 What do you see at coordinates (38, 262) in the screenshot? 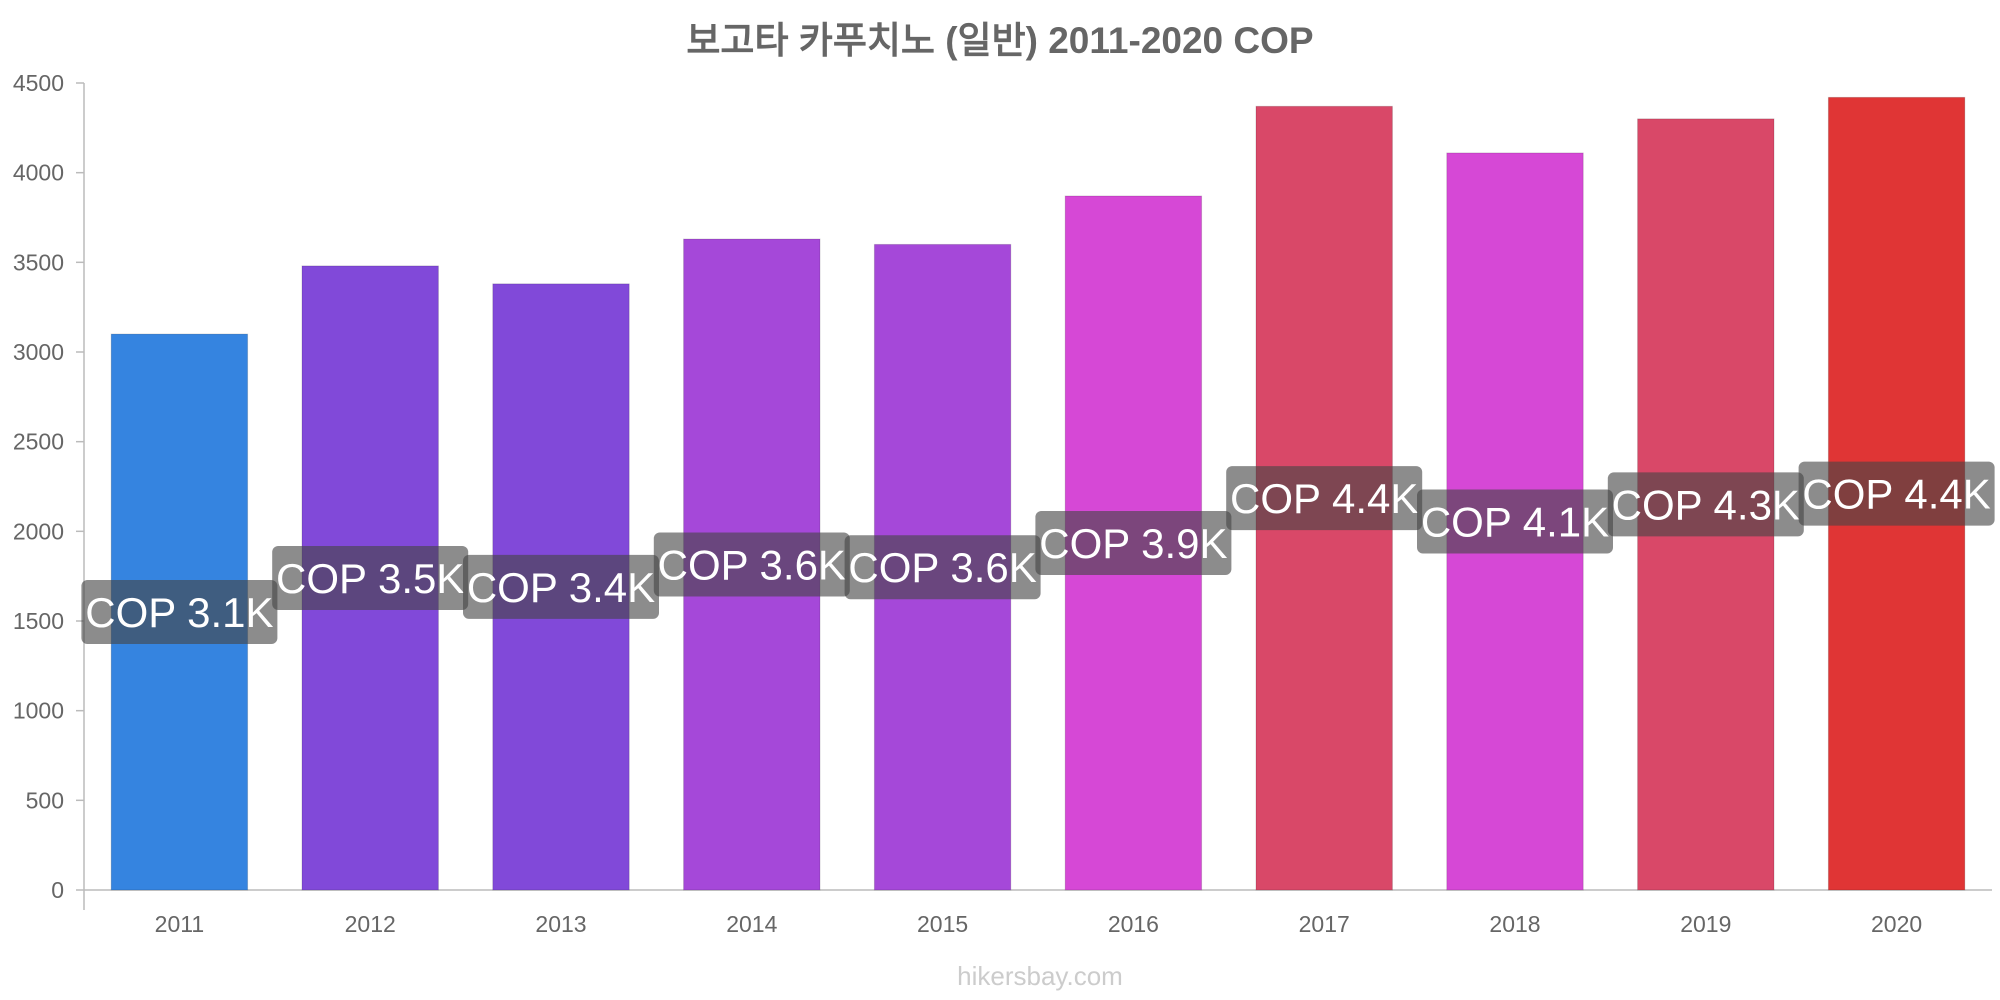
I see `y-tick-label: 3500` at bounding box center [38, 262].